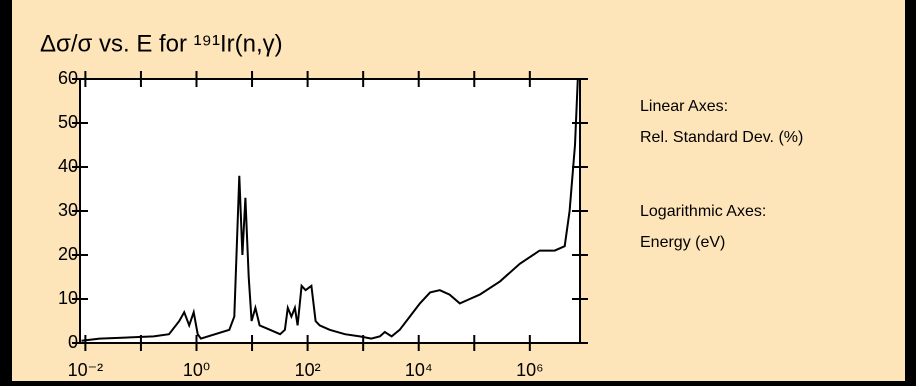  Describe the element at coordinates (308, 370) in the screenshot. I see `x-tick-label: 10²` at that location.